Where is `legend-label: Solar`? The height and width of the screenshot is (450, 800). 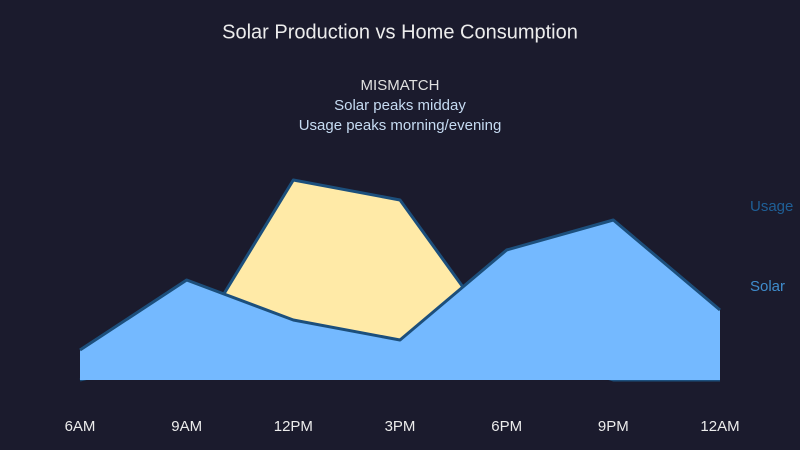 legend-label: Solar is located at coordinates (767, 286).